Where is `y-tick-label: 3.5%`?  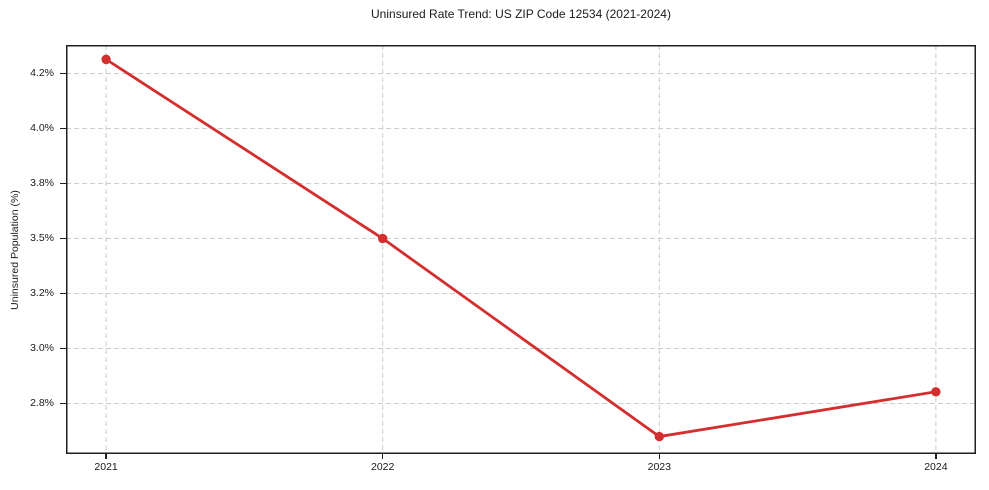 y-tick-label: 3.5% is located at coordinates (42, 238).